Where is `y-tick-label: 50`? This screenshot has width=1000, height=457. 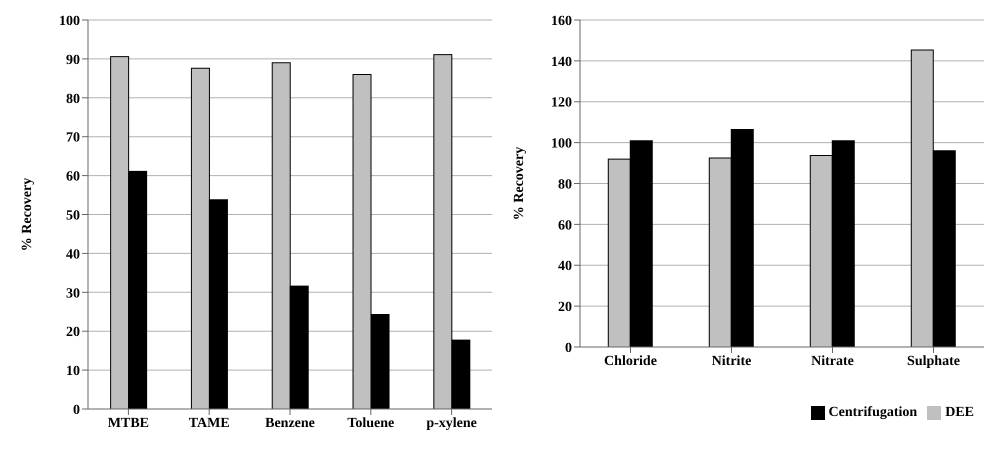 y-tick-label: 50 is located at coordinates (73, 216).